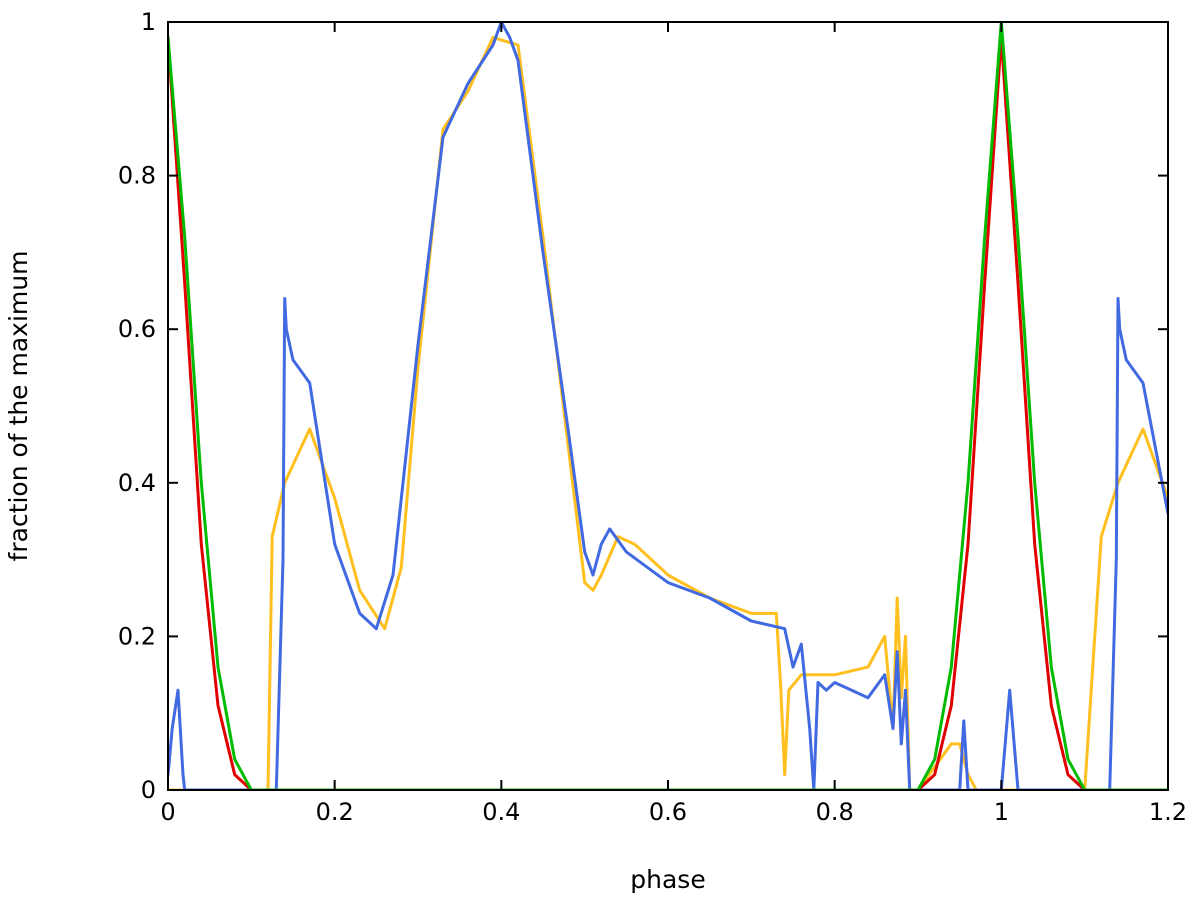  I want to click on x-tick-label: 0.8, so click(835, 812).